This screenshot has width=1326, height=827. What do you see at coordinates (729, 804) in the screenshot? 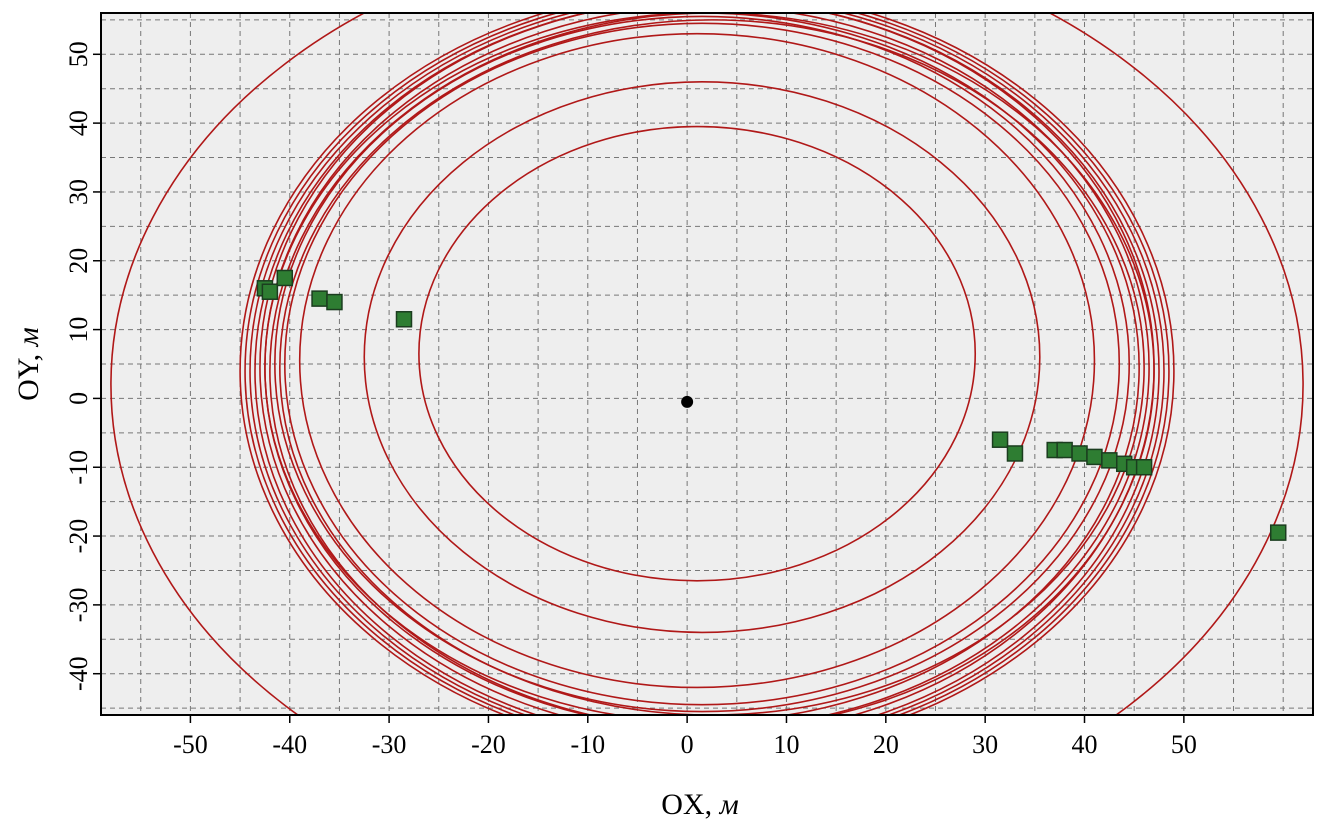
I see `x-axis-title-unit: м` at bounding box center [729, 804].